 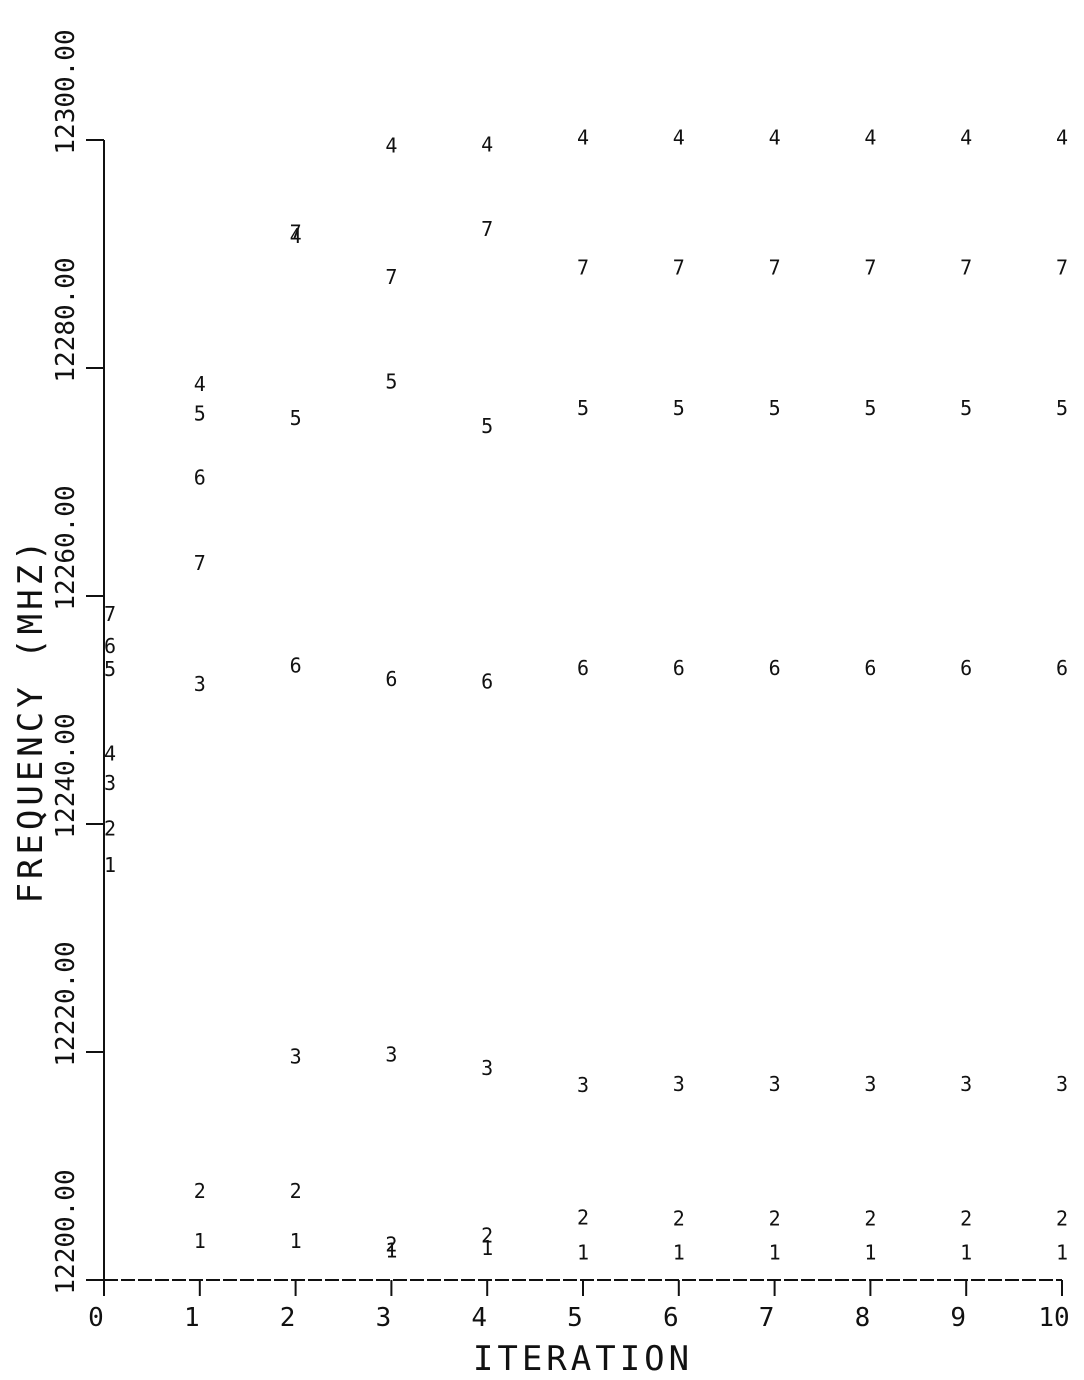 What do you see at coordinates (1053, 1318) in the screenshot?
I see `x-tick-label: 10` at bounding box center [1053, 1318].